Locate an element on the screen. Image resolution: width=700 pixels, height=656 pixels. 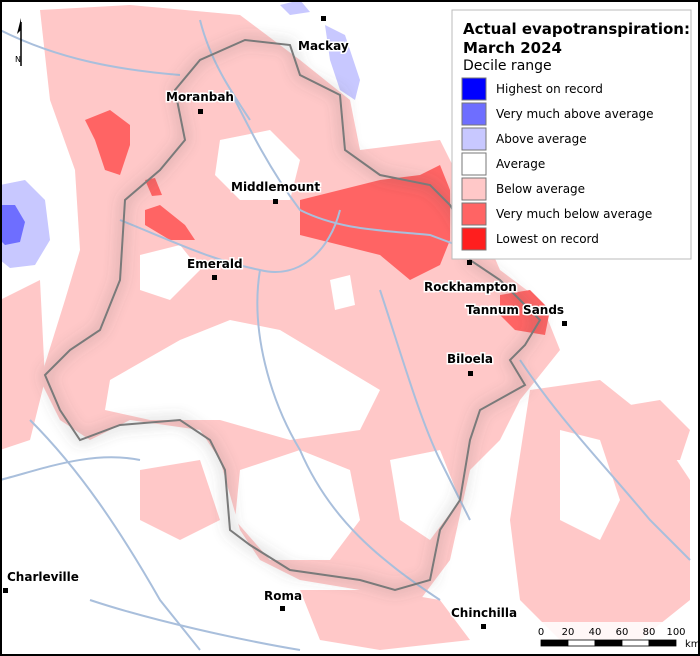
place-label: Moranbah is located at coordinates (200, 97).